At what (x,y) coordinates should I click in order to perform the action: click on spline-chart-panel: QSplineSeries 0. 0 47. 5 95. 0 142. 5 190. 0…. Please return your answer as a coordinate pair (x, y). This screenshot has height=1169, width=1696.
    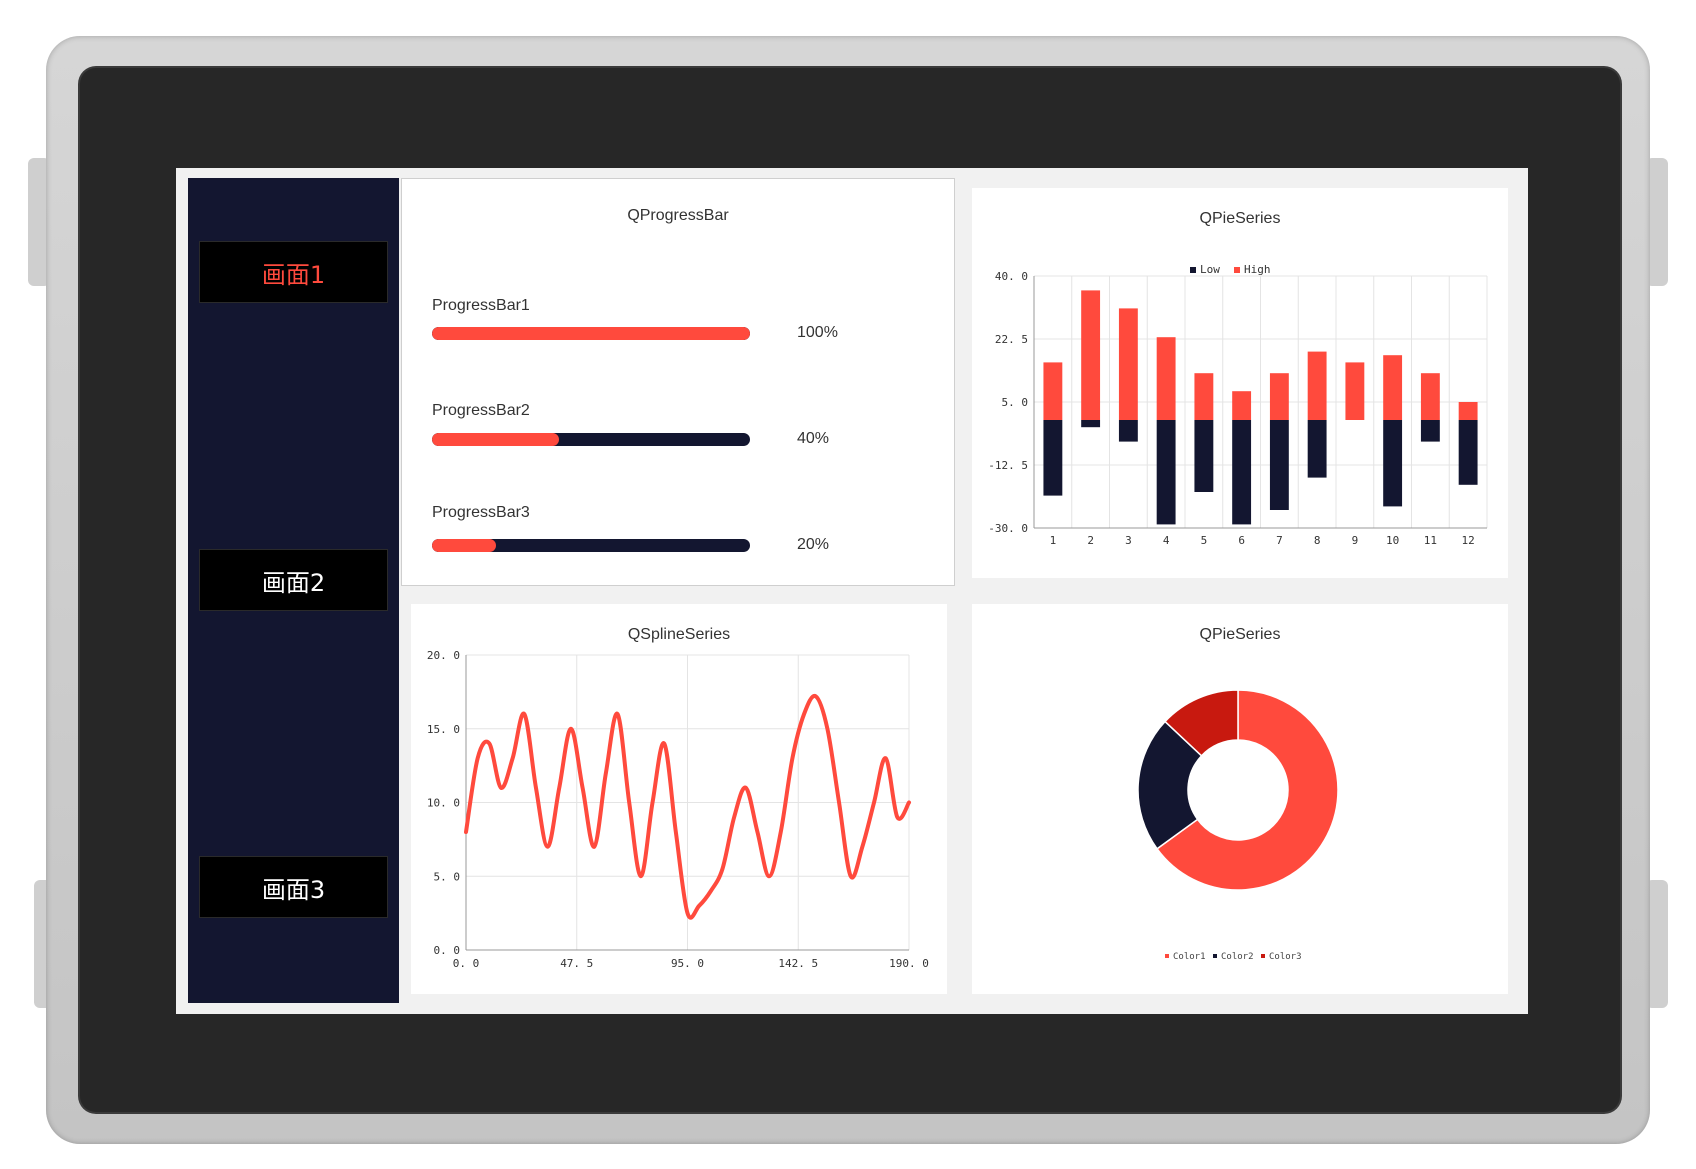
    Looking at the image, I should click on (679, 799).